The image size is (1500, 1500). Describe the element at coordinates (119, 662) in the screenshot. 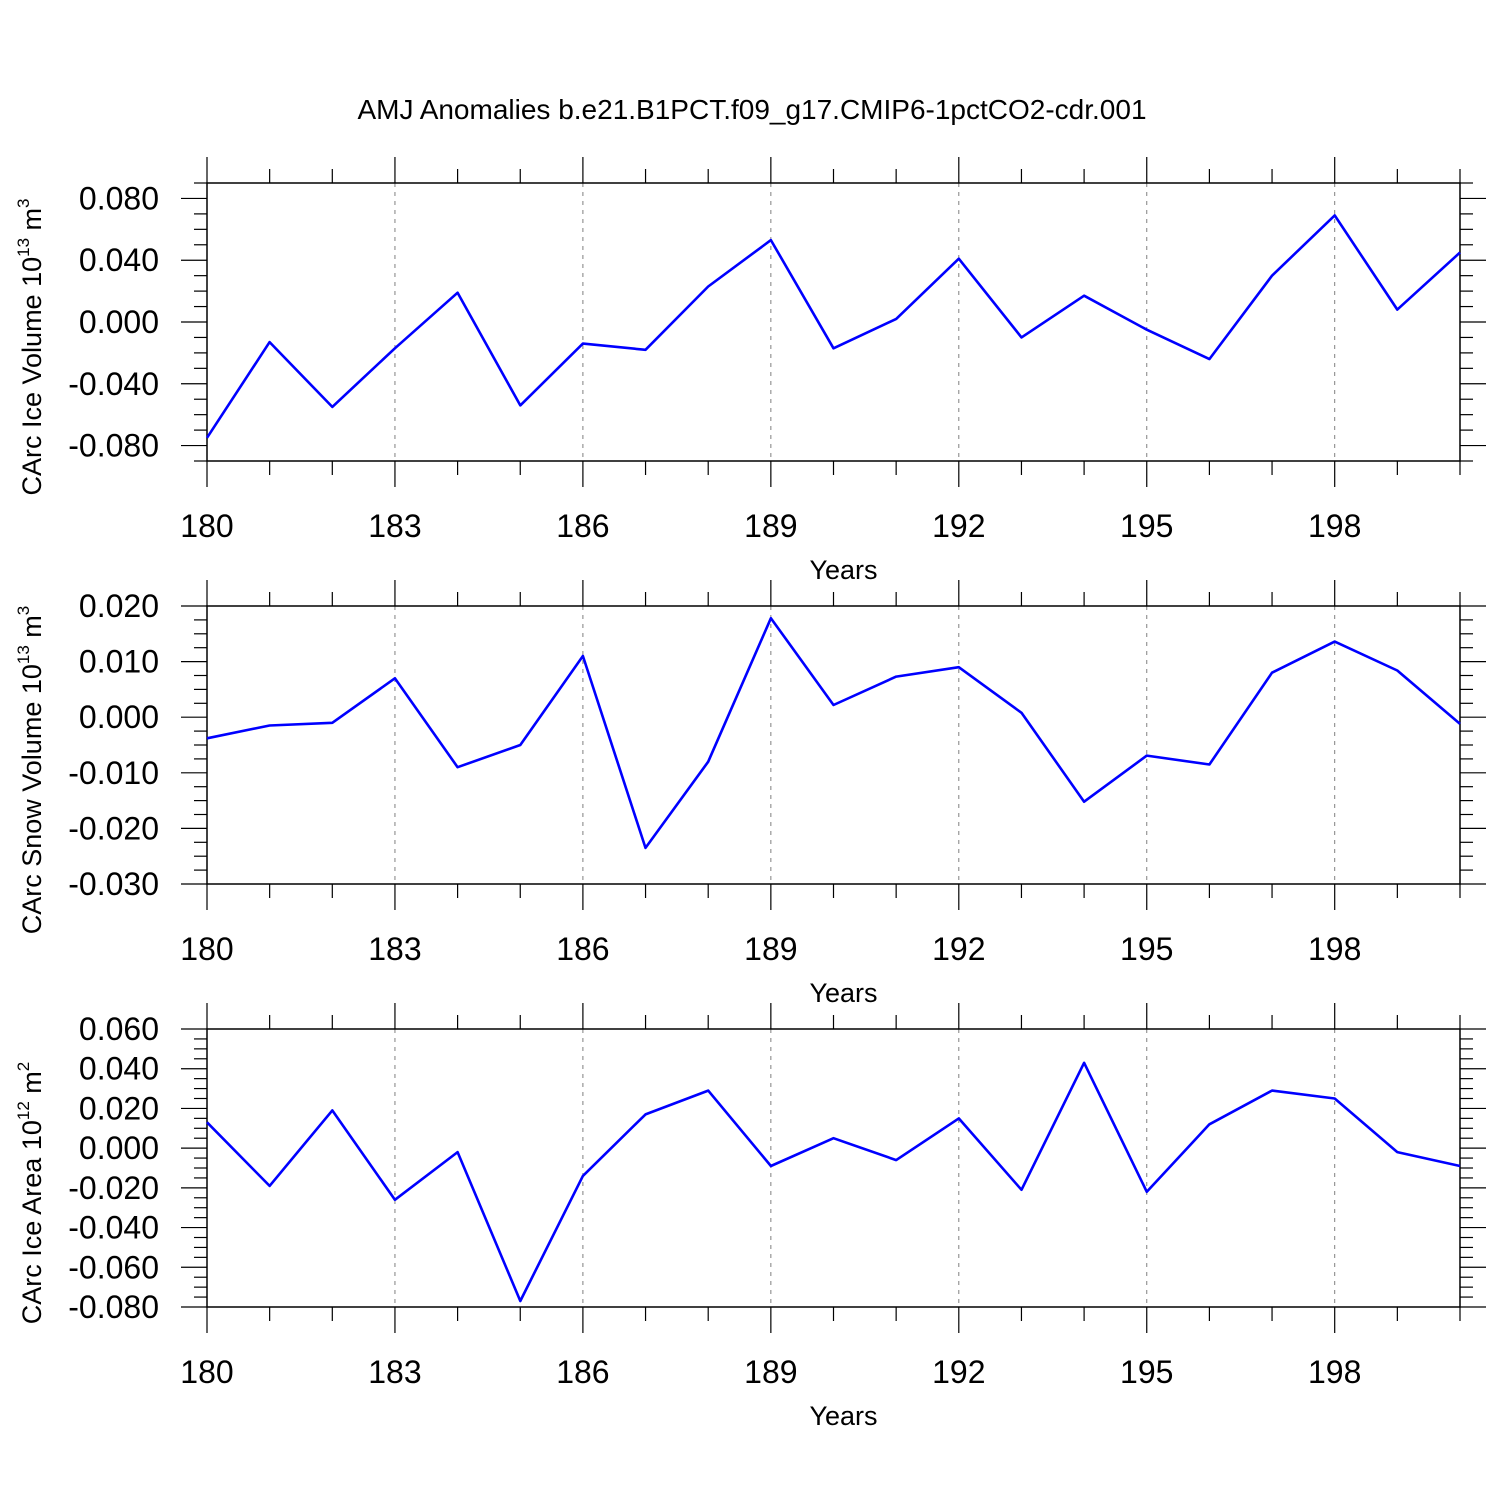

I see `y-tick-label: 0.010` at that location.